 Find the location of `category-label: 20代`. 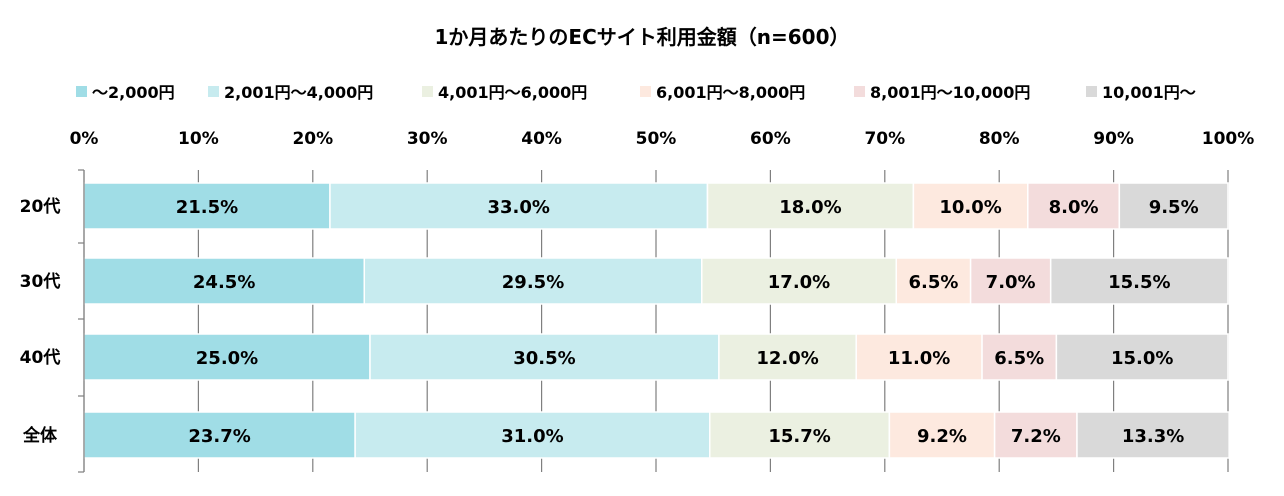

category-label: 20代 is located at coordinates (40, 206).